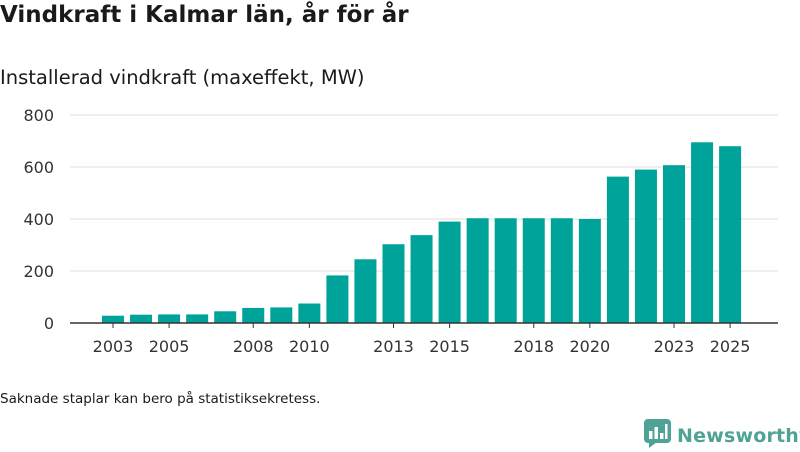  Describe the element at coordinates (204, 15) in the screenshot. I see `chart-title: Vindkraft i Kalmar län, år för år` at that location.